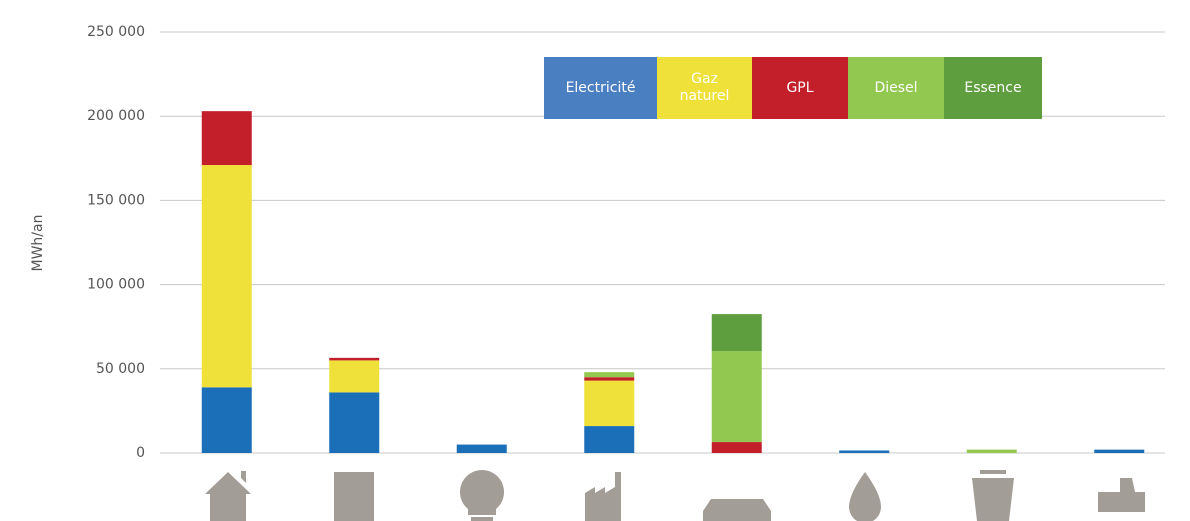 Image resolution: width=1190 pixels, height=521 pixels. What do you see at coordinates (354, 496) in the screenshot?
I see `building-icon` at bounding box center [354, 496].